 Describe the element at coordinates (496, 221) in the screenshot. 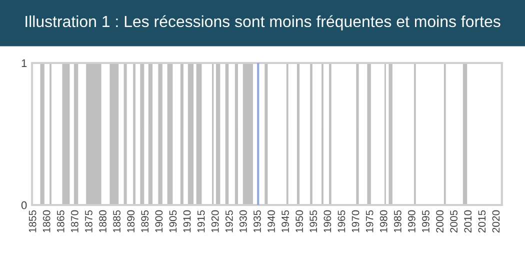

I see `x-tick-label: 2020` at that location.